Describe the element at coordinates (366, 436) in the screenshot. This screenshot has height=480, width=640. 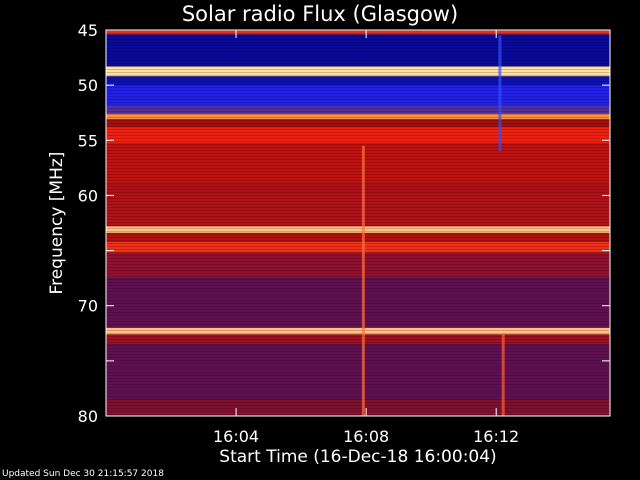
I see `x-tick-label-1: 16:08` at that location.